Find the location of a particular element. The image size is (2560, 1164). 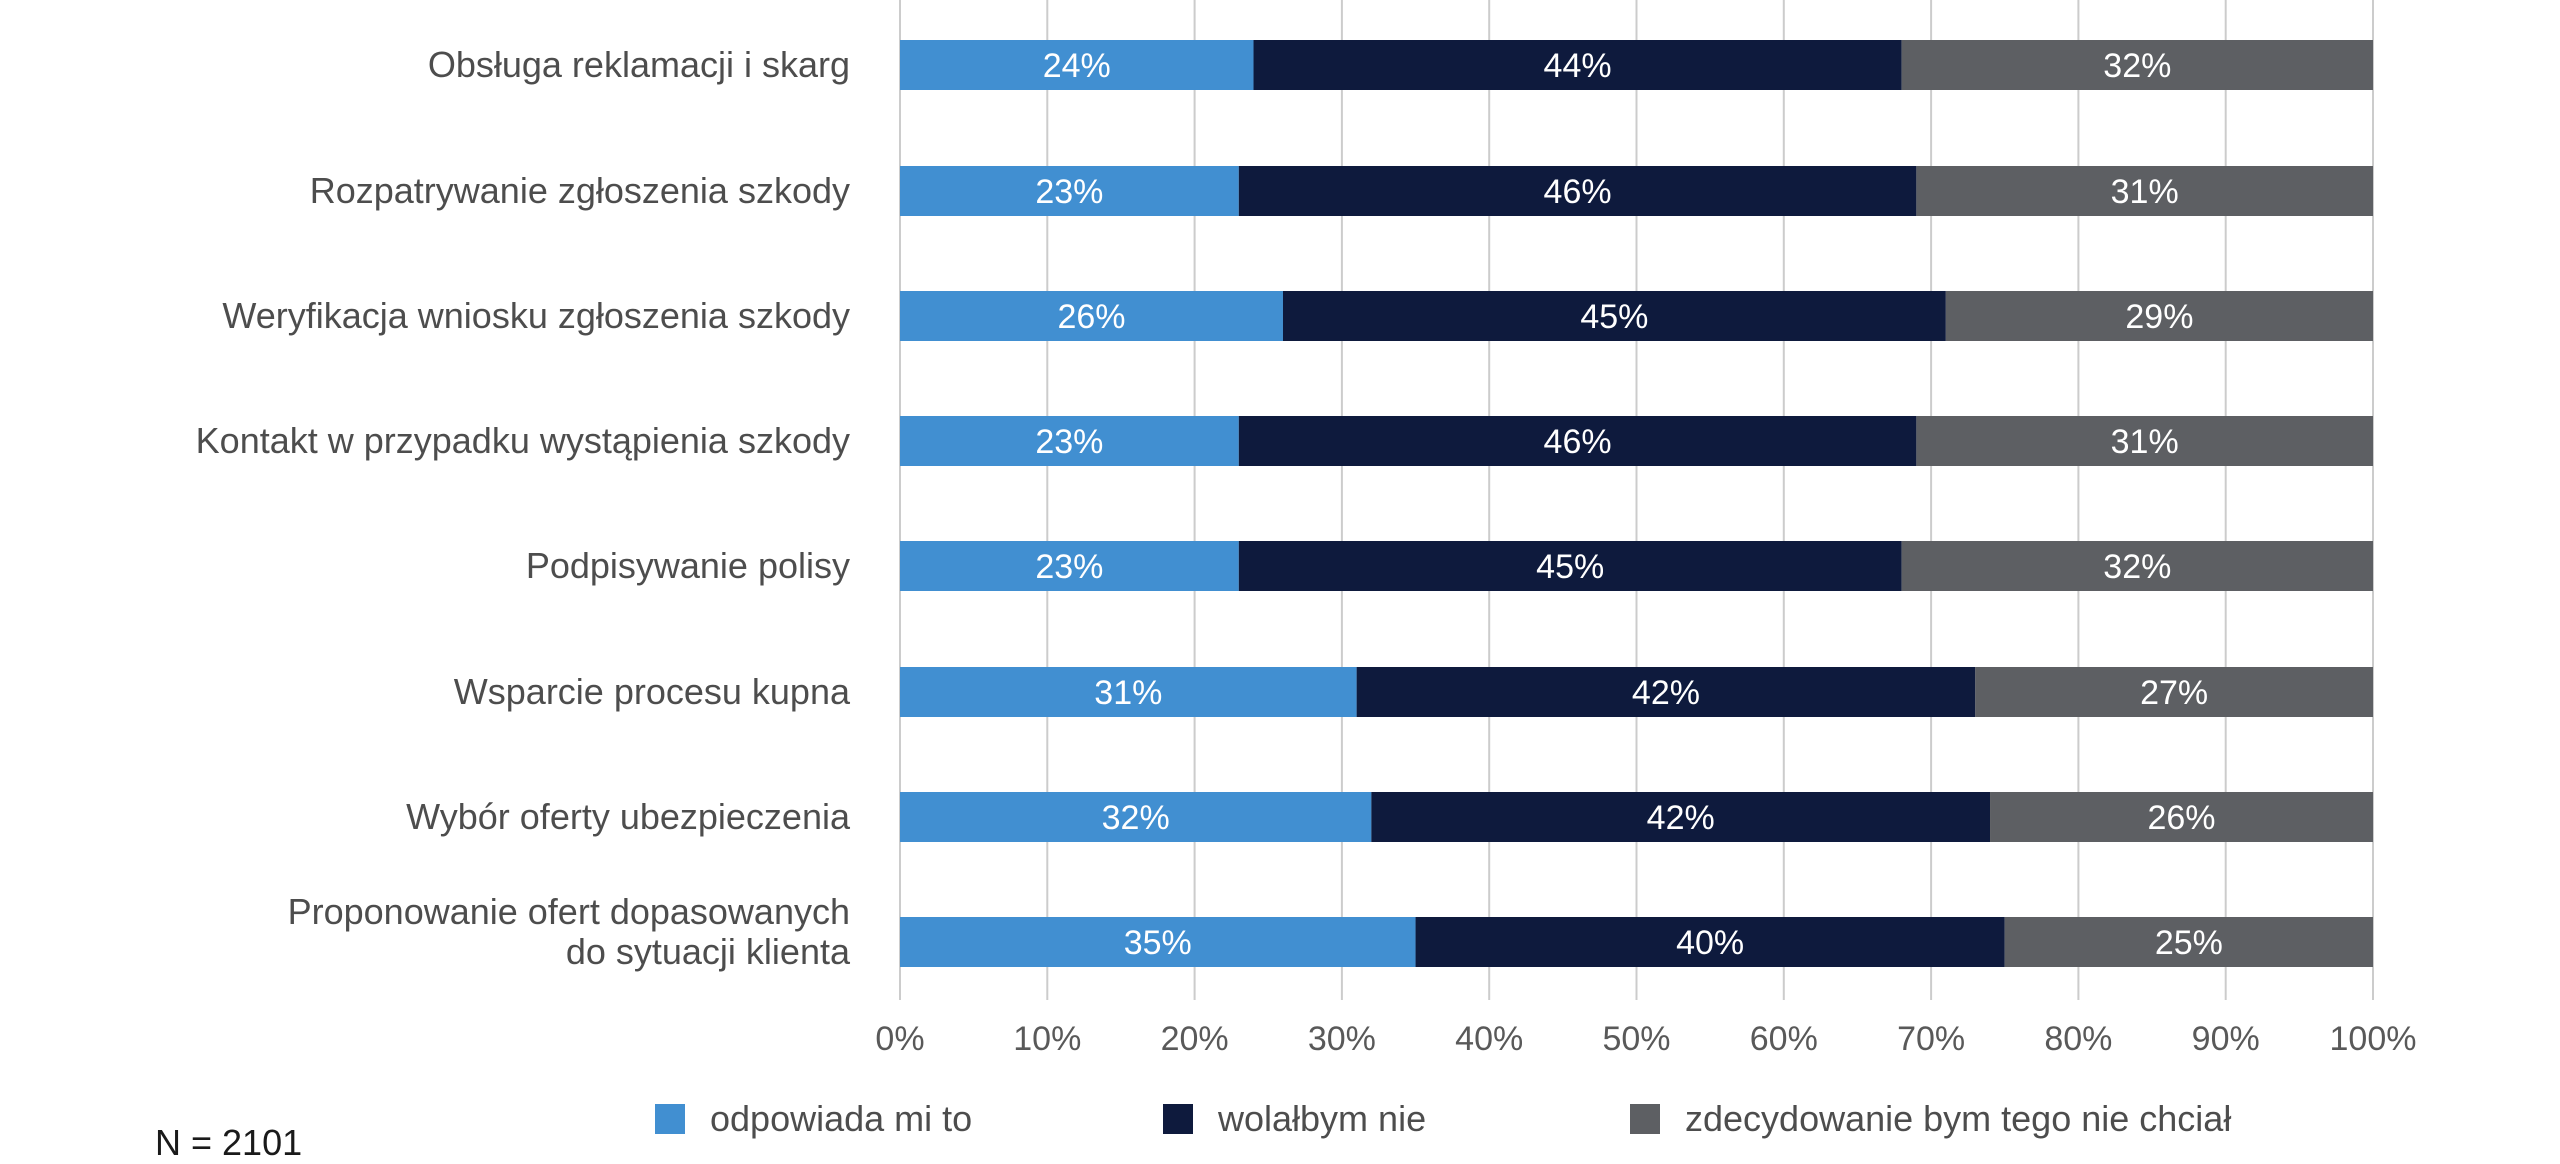

bar-value-label: 24% is located at coordinates (1077, 66).